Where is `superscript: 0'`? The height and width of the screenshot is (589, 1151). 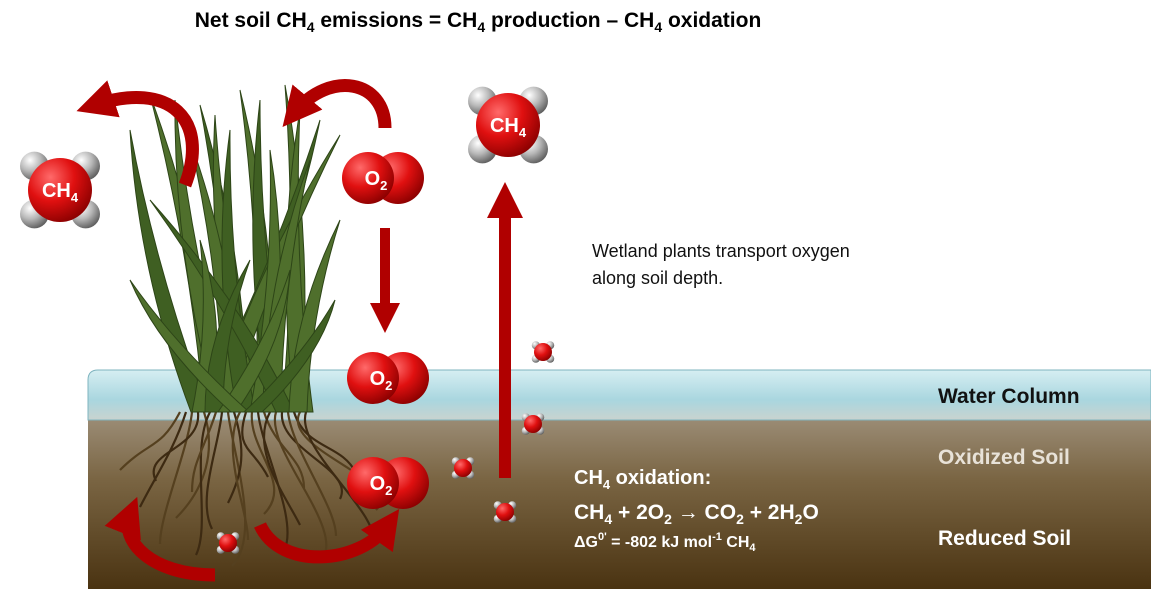 superscript: 0' is located at coordinates (602, 537).